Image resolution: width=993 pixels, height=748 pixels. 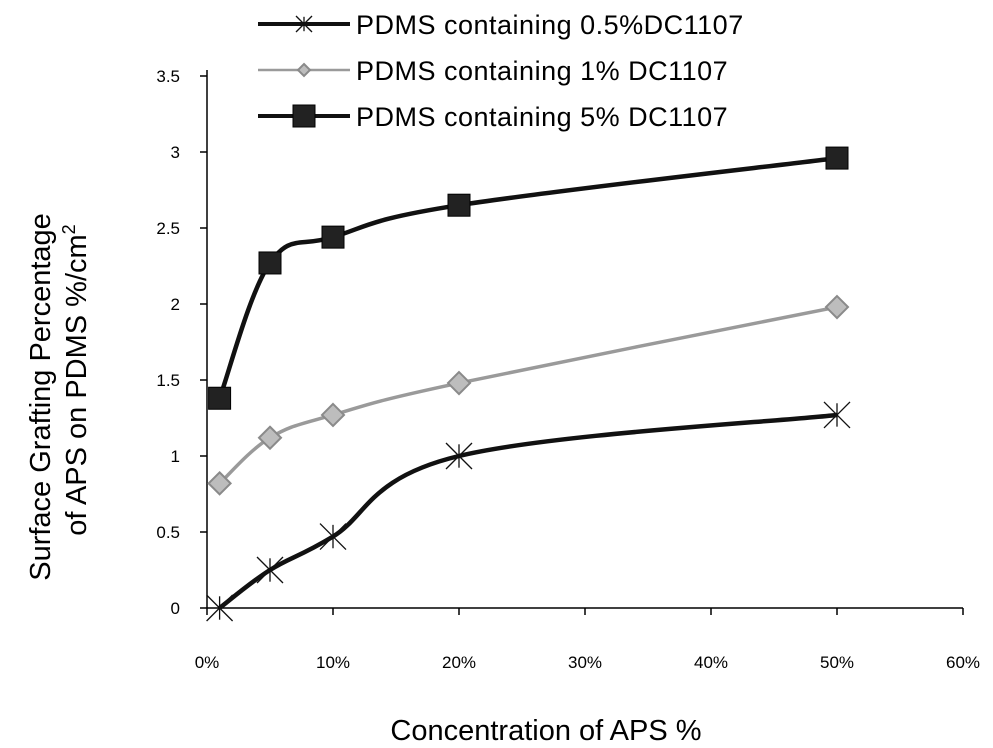 I want to click on legend-label: PDMS containing 1% DC1107, so click(x=542, y=71).